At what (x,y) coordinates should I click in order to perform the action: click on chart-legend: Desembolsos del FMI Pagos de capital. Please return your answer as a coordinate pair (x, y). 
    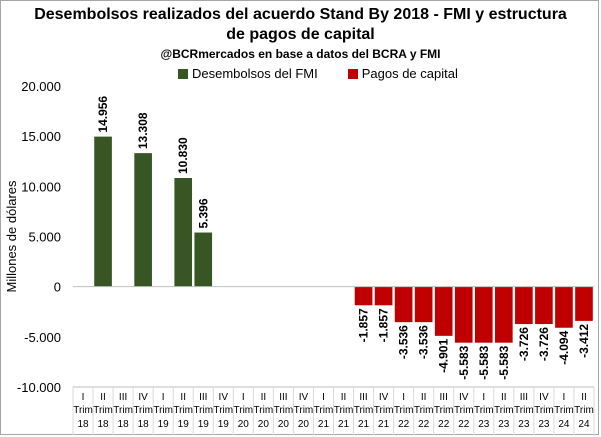
    Looking at the image, I should click on (318, 73).